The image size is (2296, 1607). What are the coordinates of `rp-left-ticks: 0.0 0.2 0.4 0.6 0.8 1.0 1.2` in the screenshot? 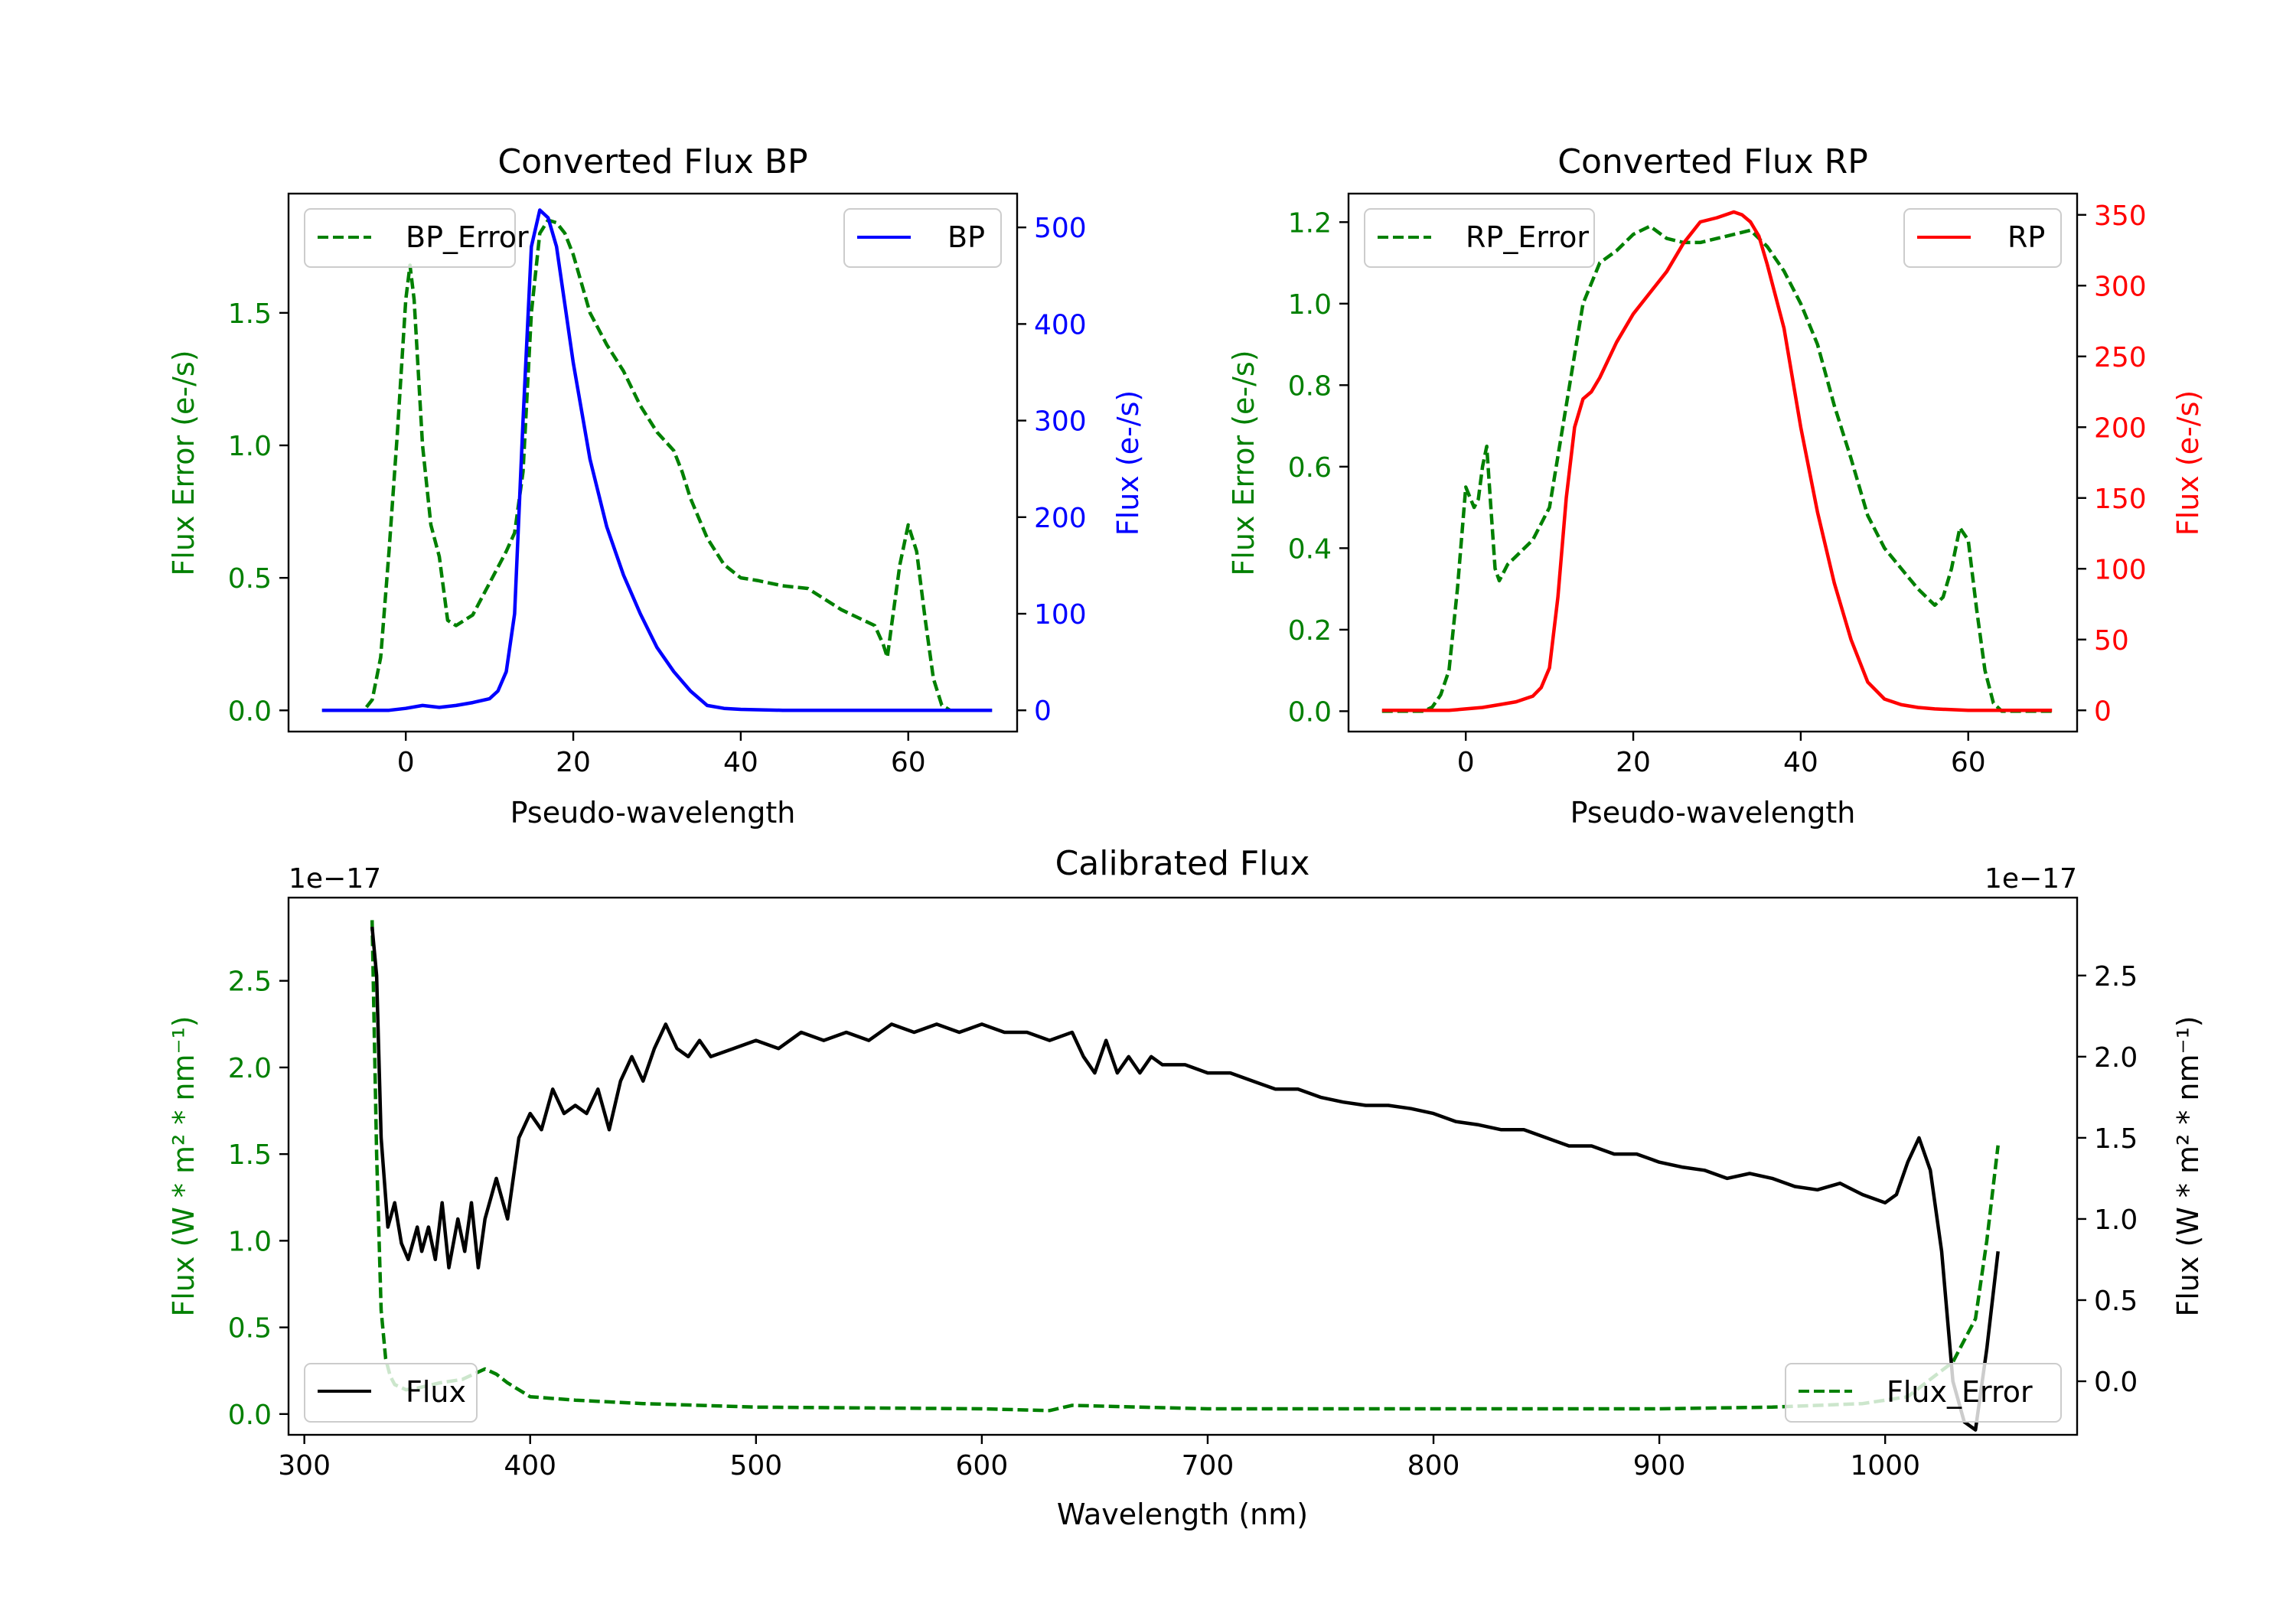 It's located at (1318, 467).